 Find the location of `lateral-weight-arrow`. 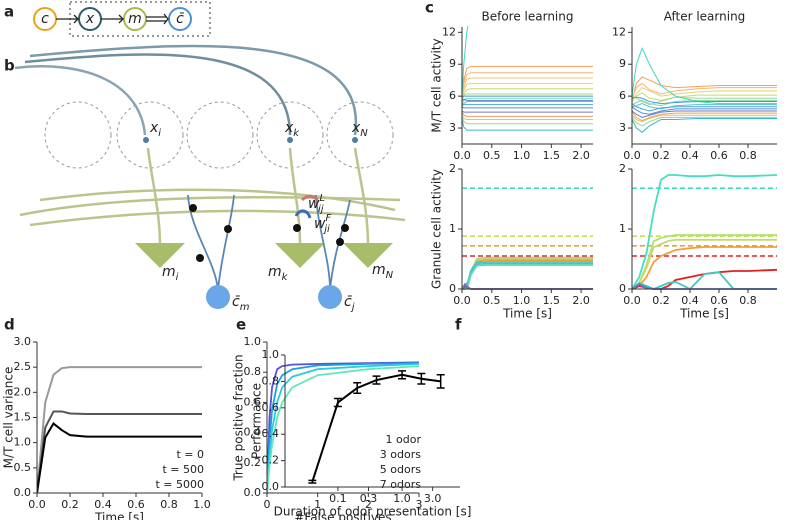

lateral-weight-arrow is located at coordinates (310, 198).